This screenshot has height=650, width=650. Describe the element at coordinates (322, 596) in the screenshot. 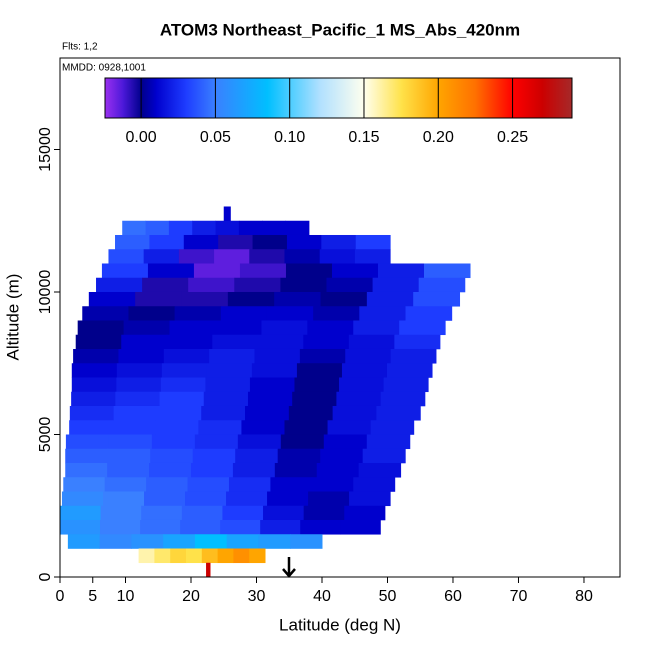

I see `x-tick-label: 40` at that location.